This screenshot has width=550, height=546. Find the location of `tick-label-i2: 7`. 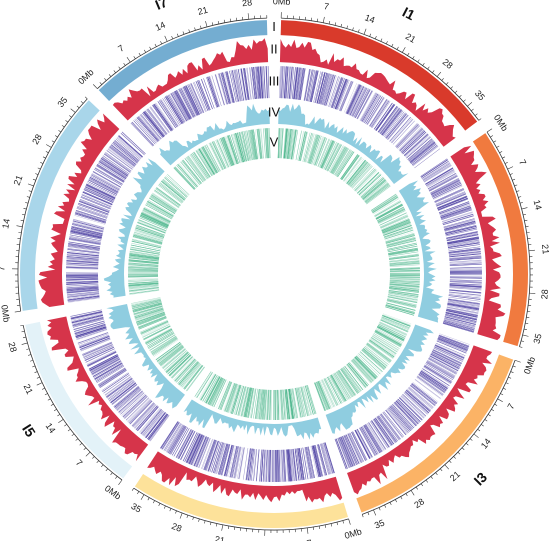

tick-label-i2: 7 is located at coordinates (522, 162).